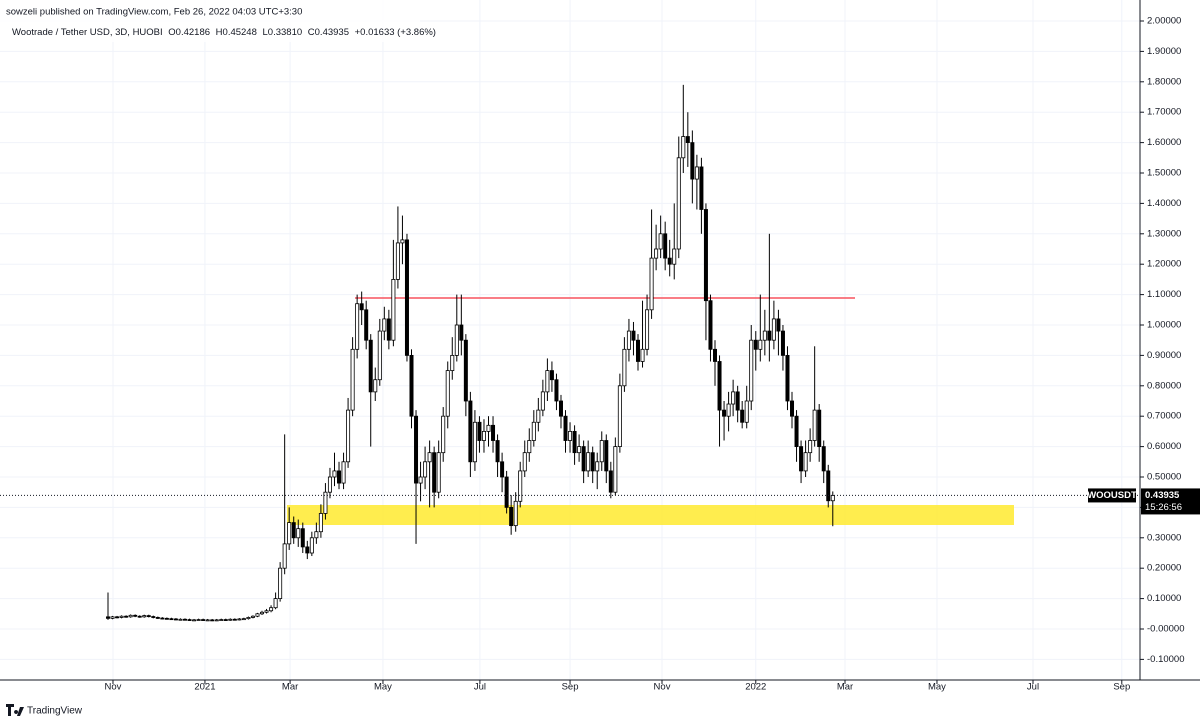 The height and width of the screenshot is (724, 1200). Describe the element at coordinates (1112, 495) in the screenshot. I see `symbol-tag-bg` at that location.